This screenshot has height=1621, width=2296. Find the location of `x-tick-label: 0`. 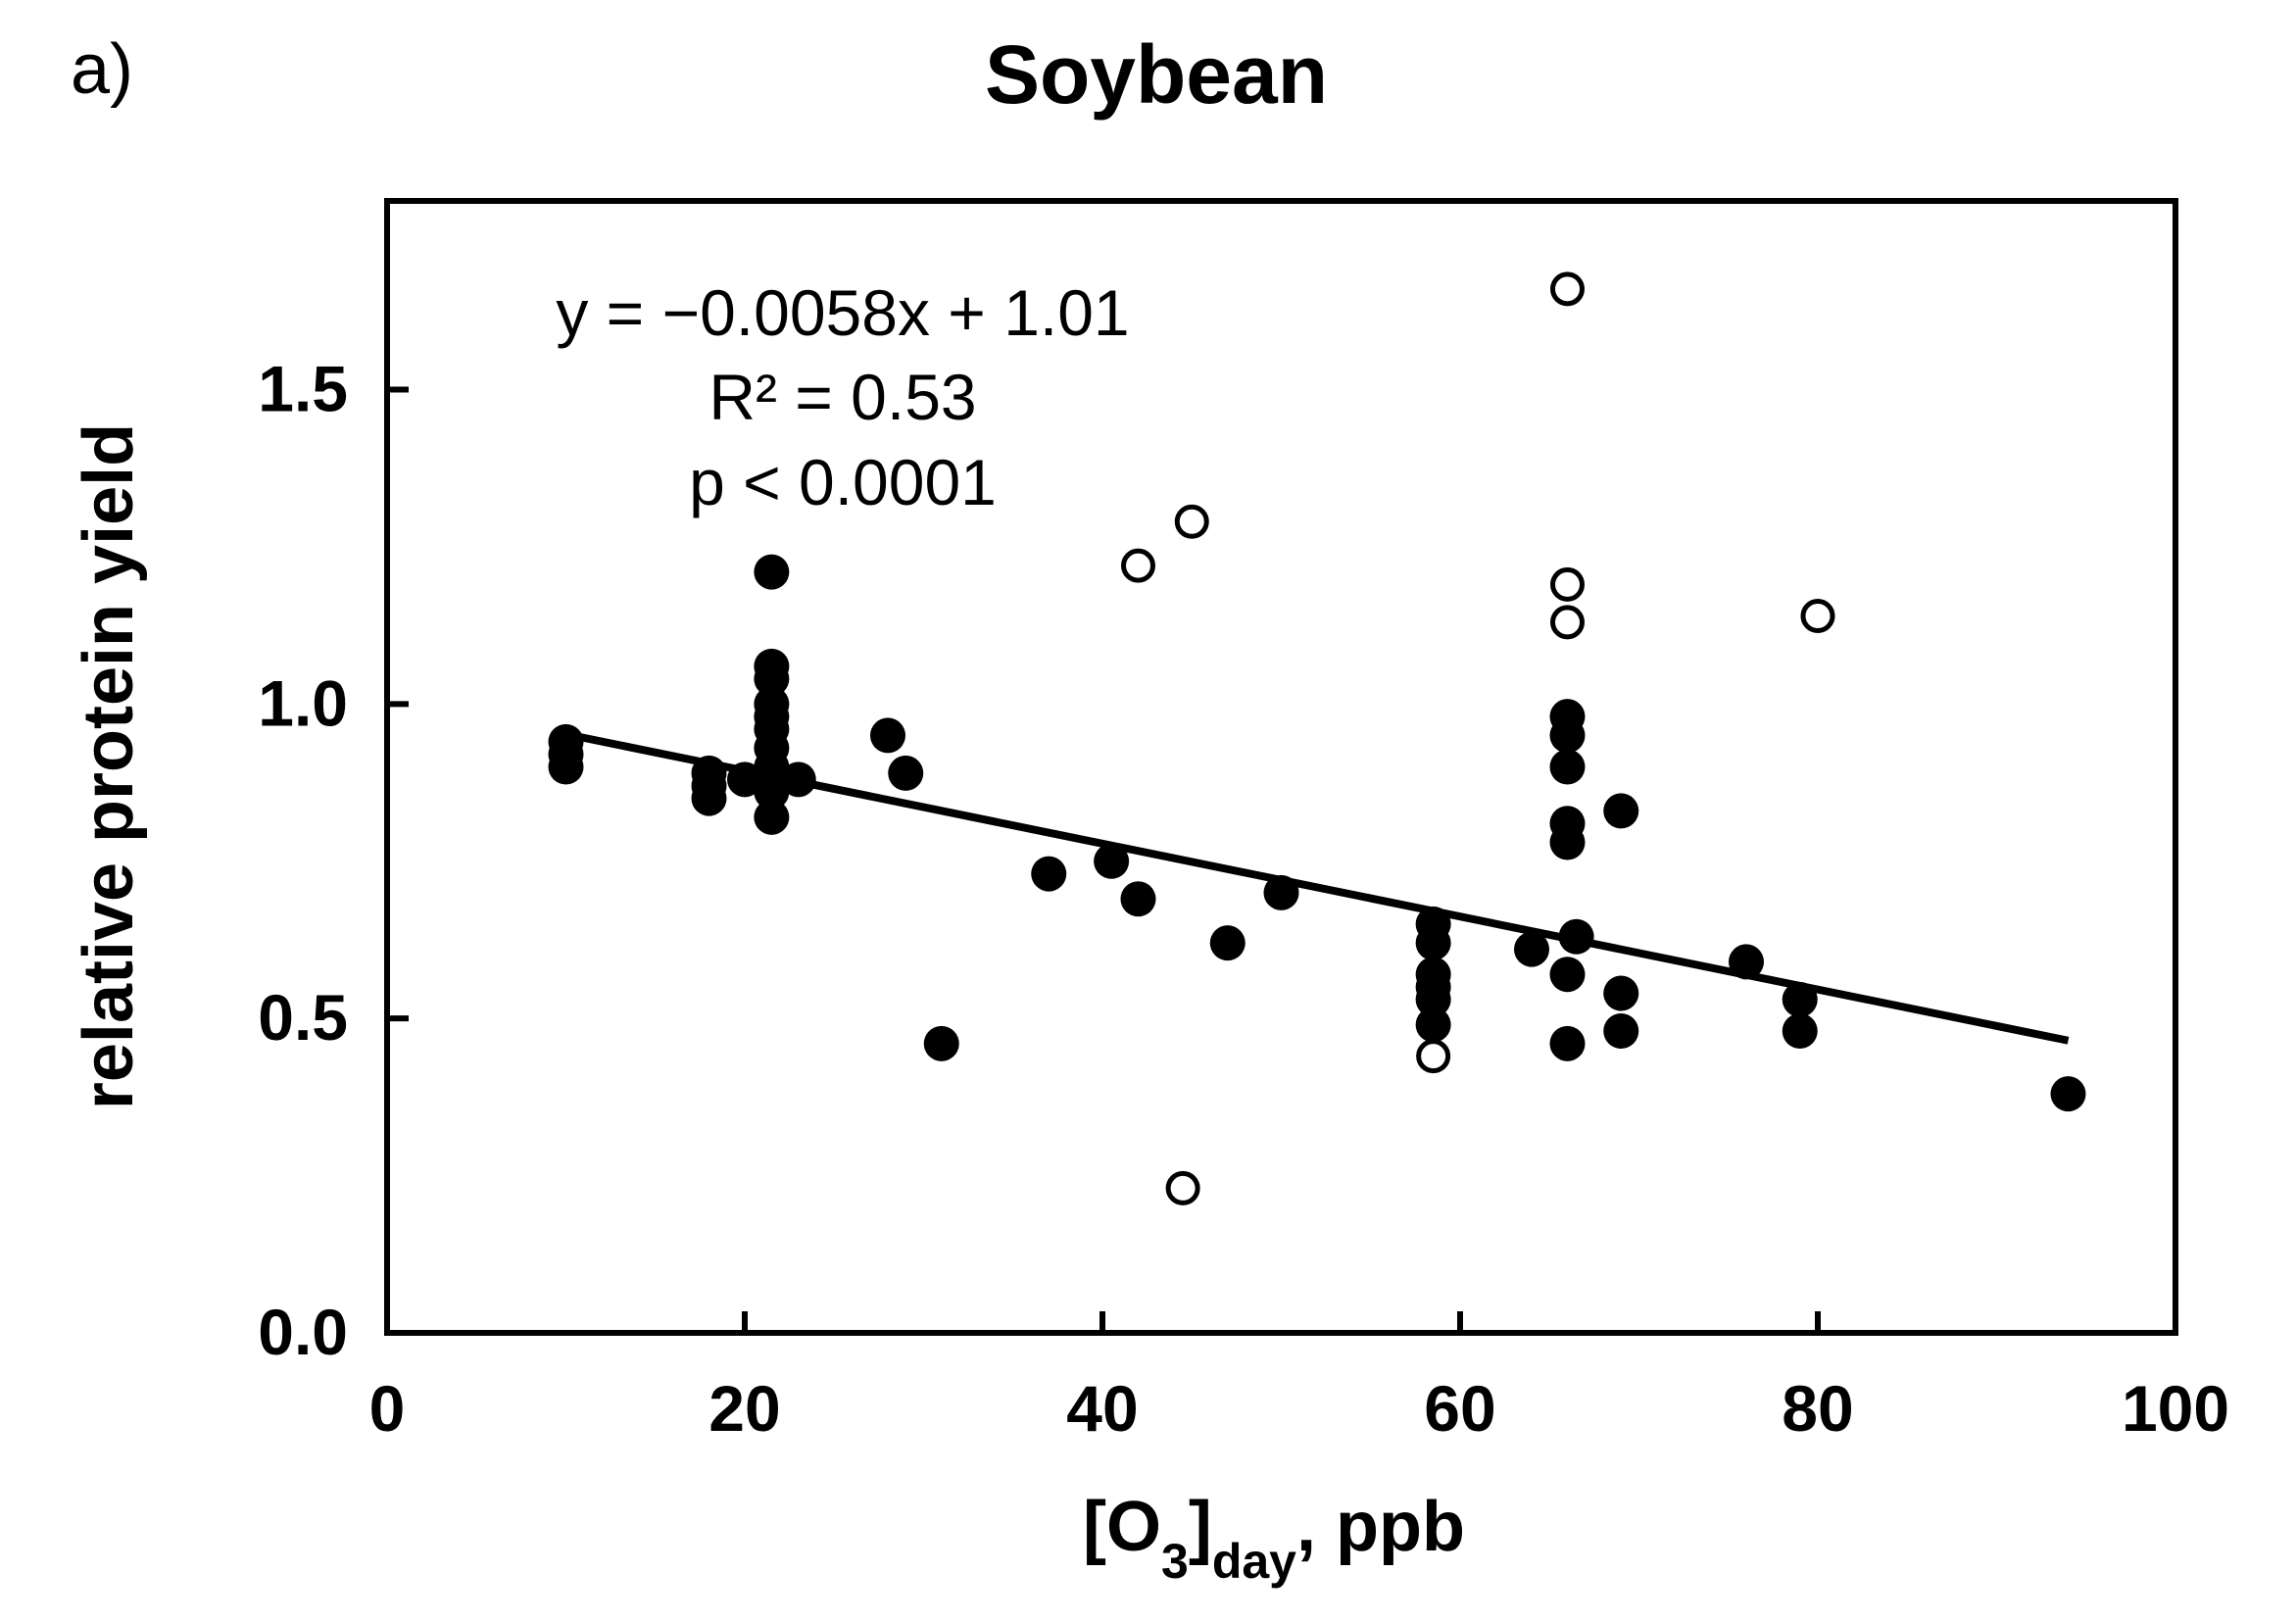

x-tick-label: 0 is located at coordinates (387, 1408).